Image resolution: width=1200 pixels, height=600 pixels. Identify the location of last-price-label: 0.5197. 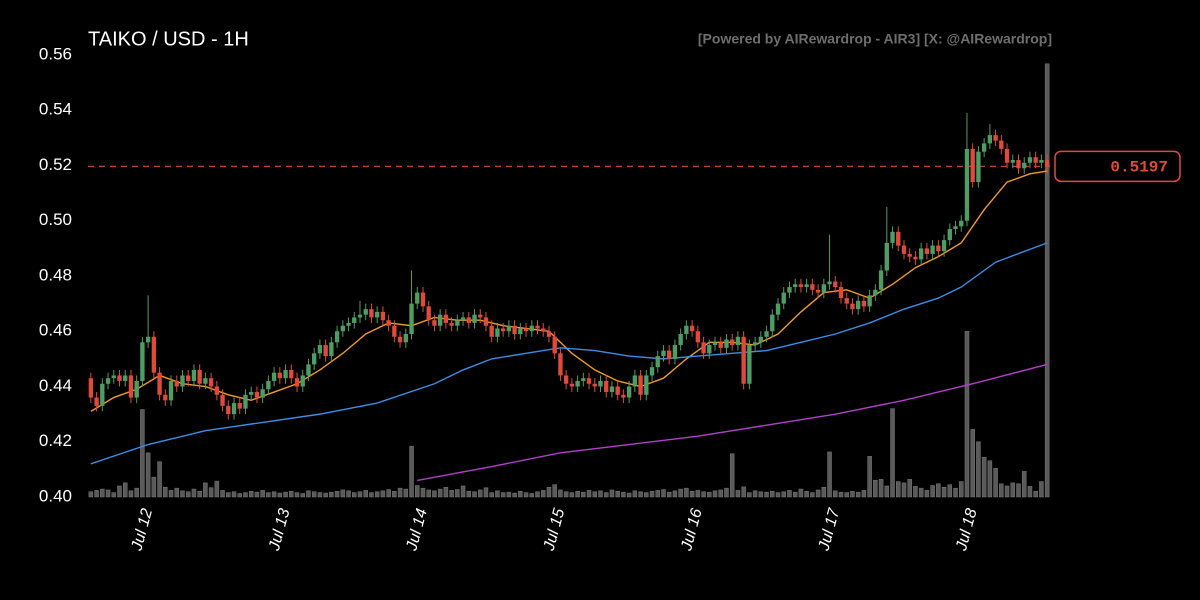
(1139, 168).